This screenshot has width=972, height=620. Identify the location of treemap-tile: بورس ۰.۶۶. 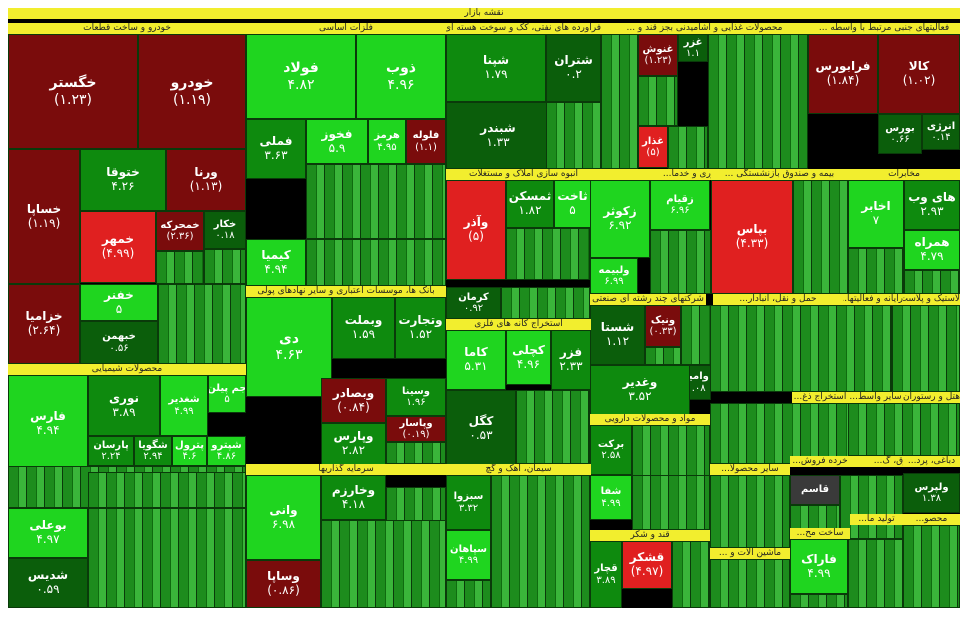
(900, 134).